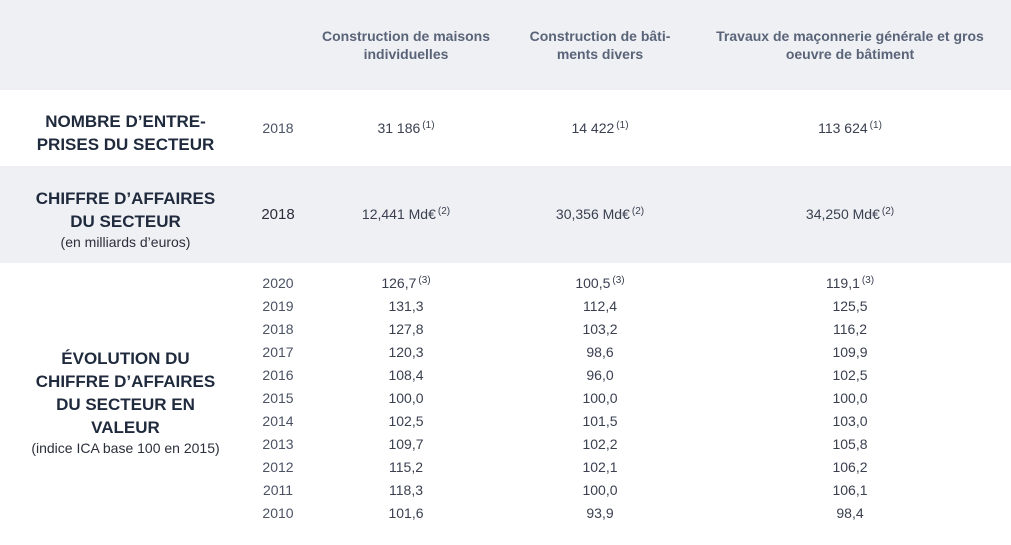  Describe the element at coordinates (850, 306) in the screenshot. I see `value-cell: 125,5` at that location.